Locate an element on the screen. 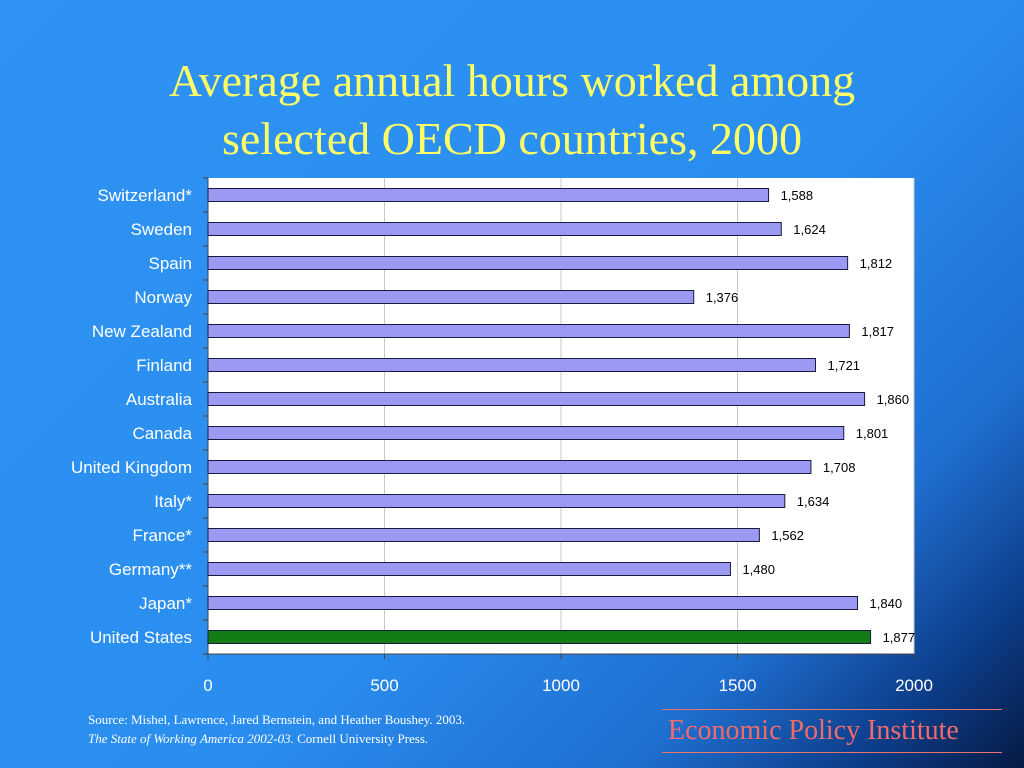  bar-finland is located at coordinates (512, 365).